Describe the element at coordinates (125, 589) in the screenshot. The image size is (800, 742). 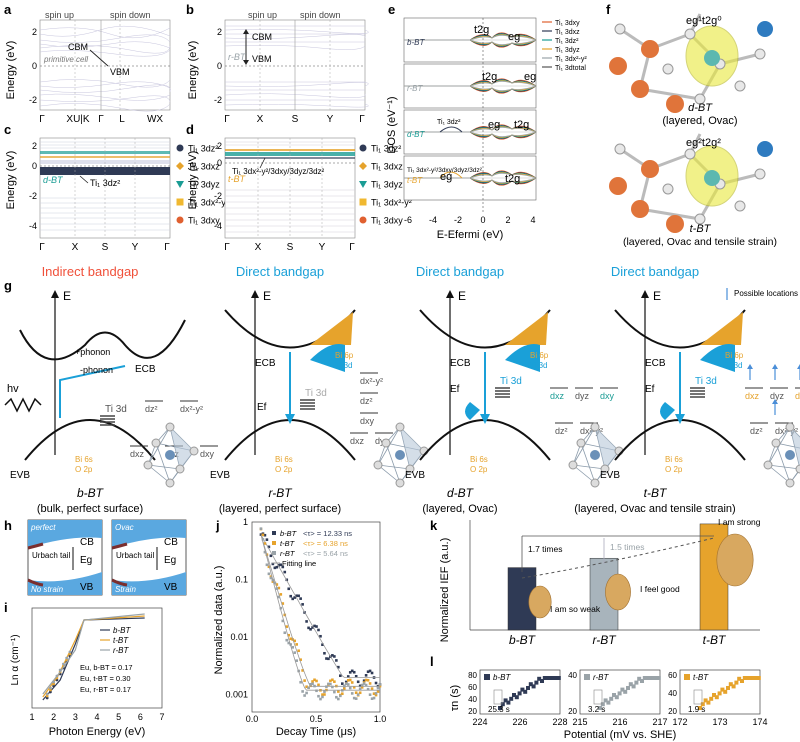
I see `h-bottom-label: Strain` at that location.